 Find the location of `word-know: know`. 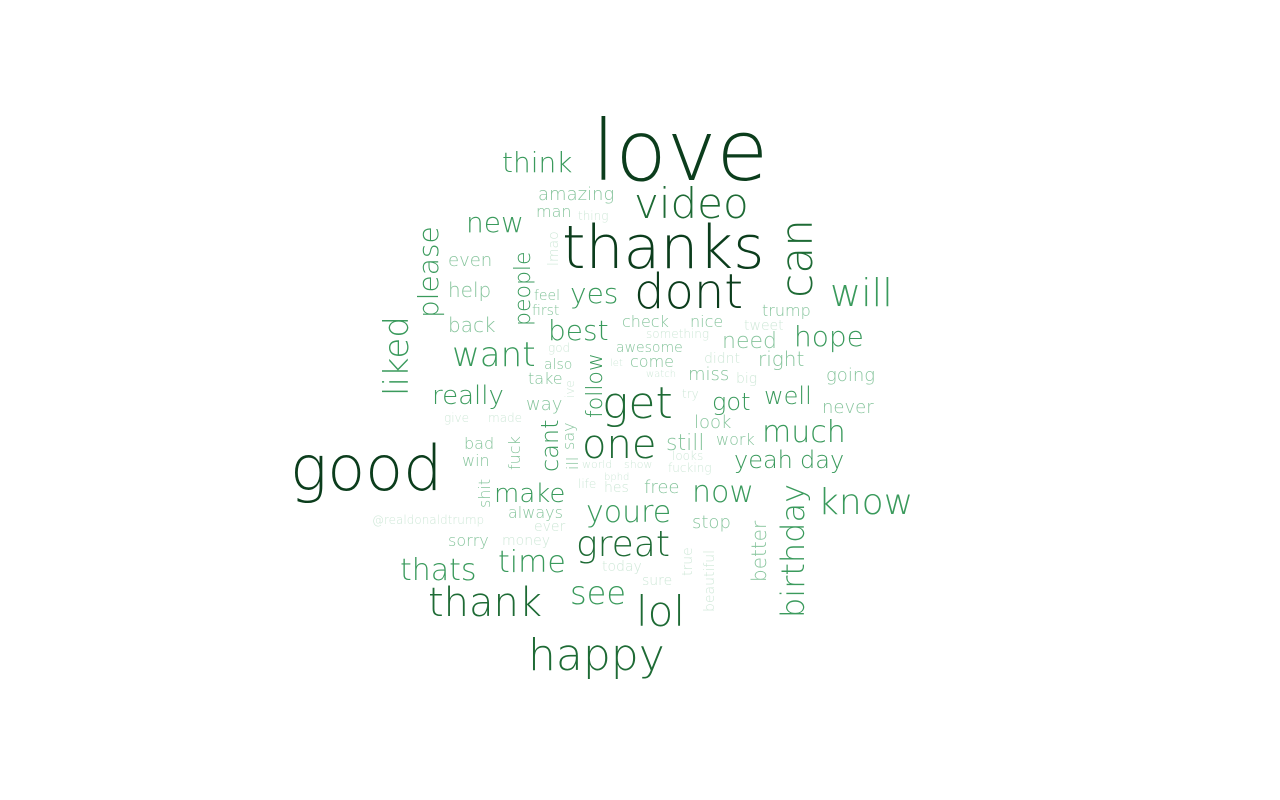

word-know: know is located at coordinates (865, 502).